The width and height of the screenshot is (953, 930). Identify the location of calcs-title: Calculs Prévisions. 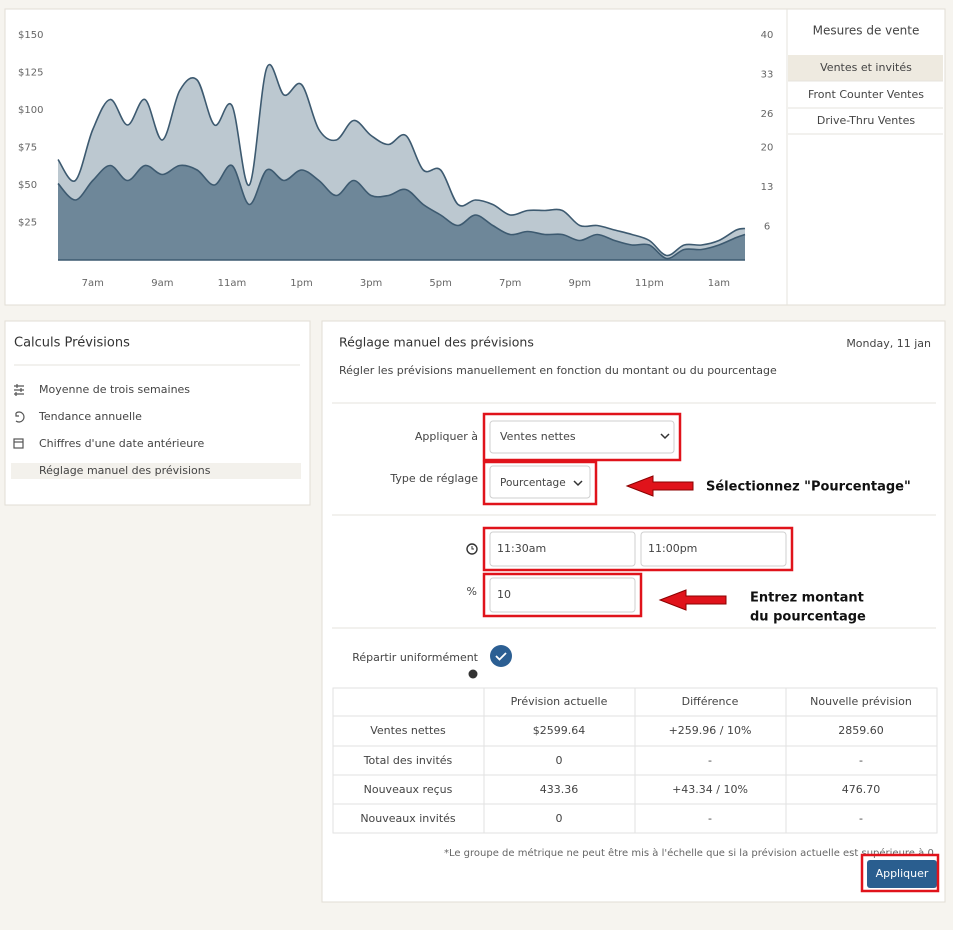
(72, 343).